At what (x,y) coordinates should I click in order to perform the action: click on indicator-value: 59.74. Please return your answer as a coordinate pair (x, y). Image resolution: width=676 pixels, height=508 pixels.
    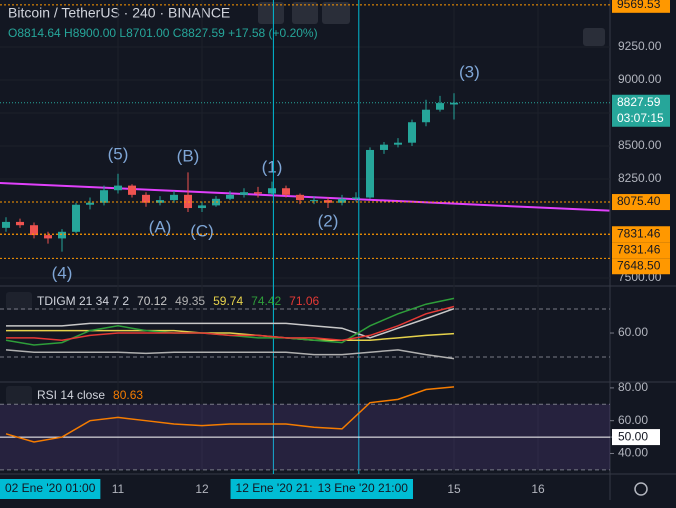
    Looking at the image, I should click on (228, 301).